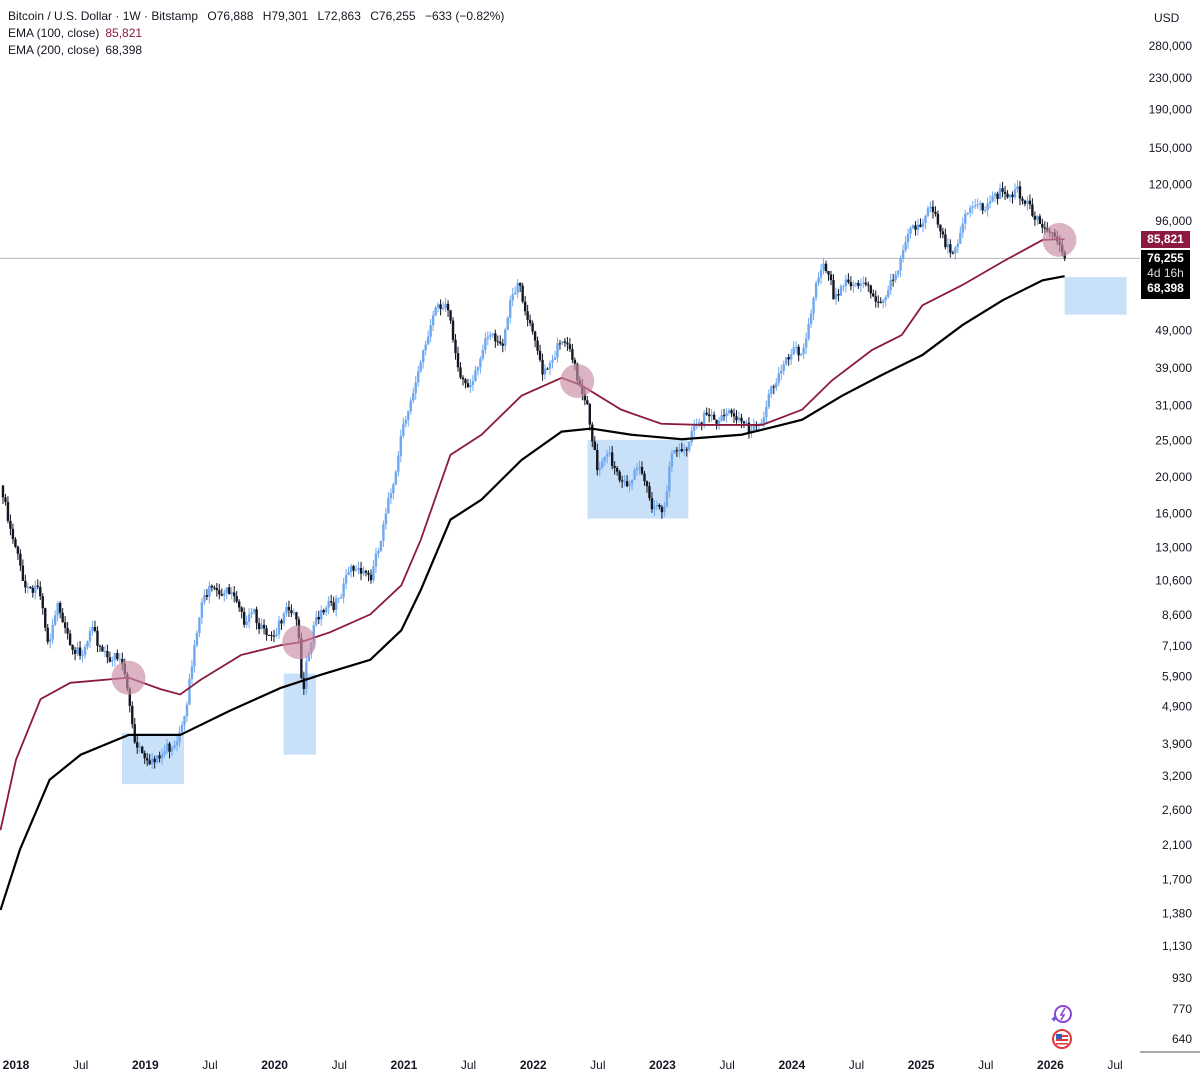 This screenshot has height=1070, width=1200. What do you see at coordinates (921, 1064) in the screenshot?
I see `x-tick-label: 2025` at bounding box center [921, 1064].